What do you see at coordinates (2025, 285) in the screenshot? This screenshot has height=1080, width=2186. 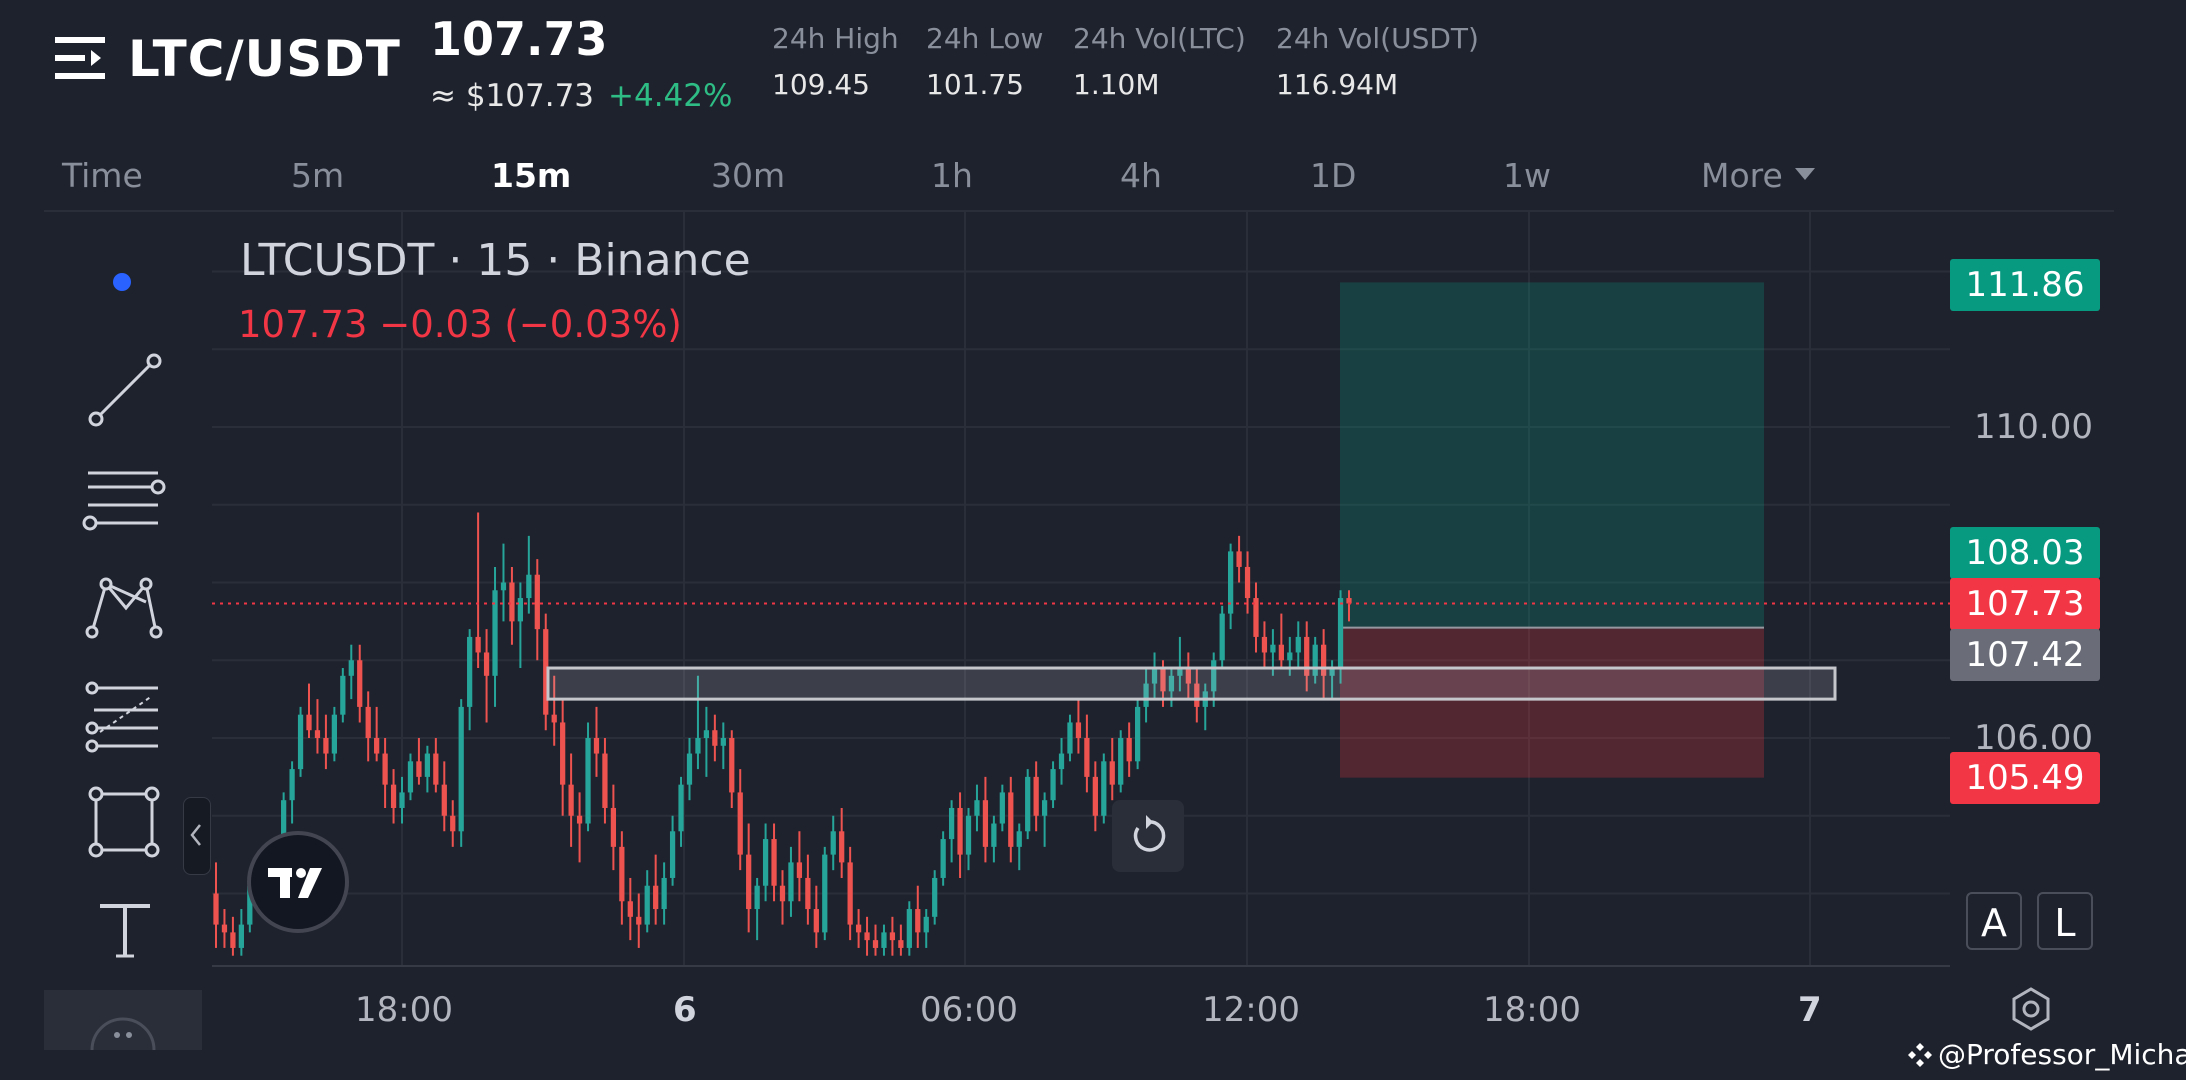 I see `target-price-tag: 111.86` at bounding box center [2025, 285].